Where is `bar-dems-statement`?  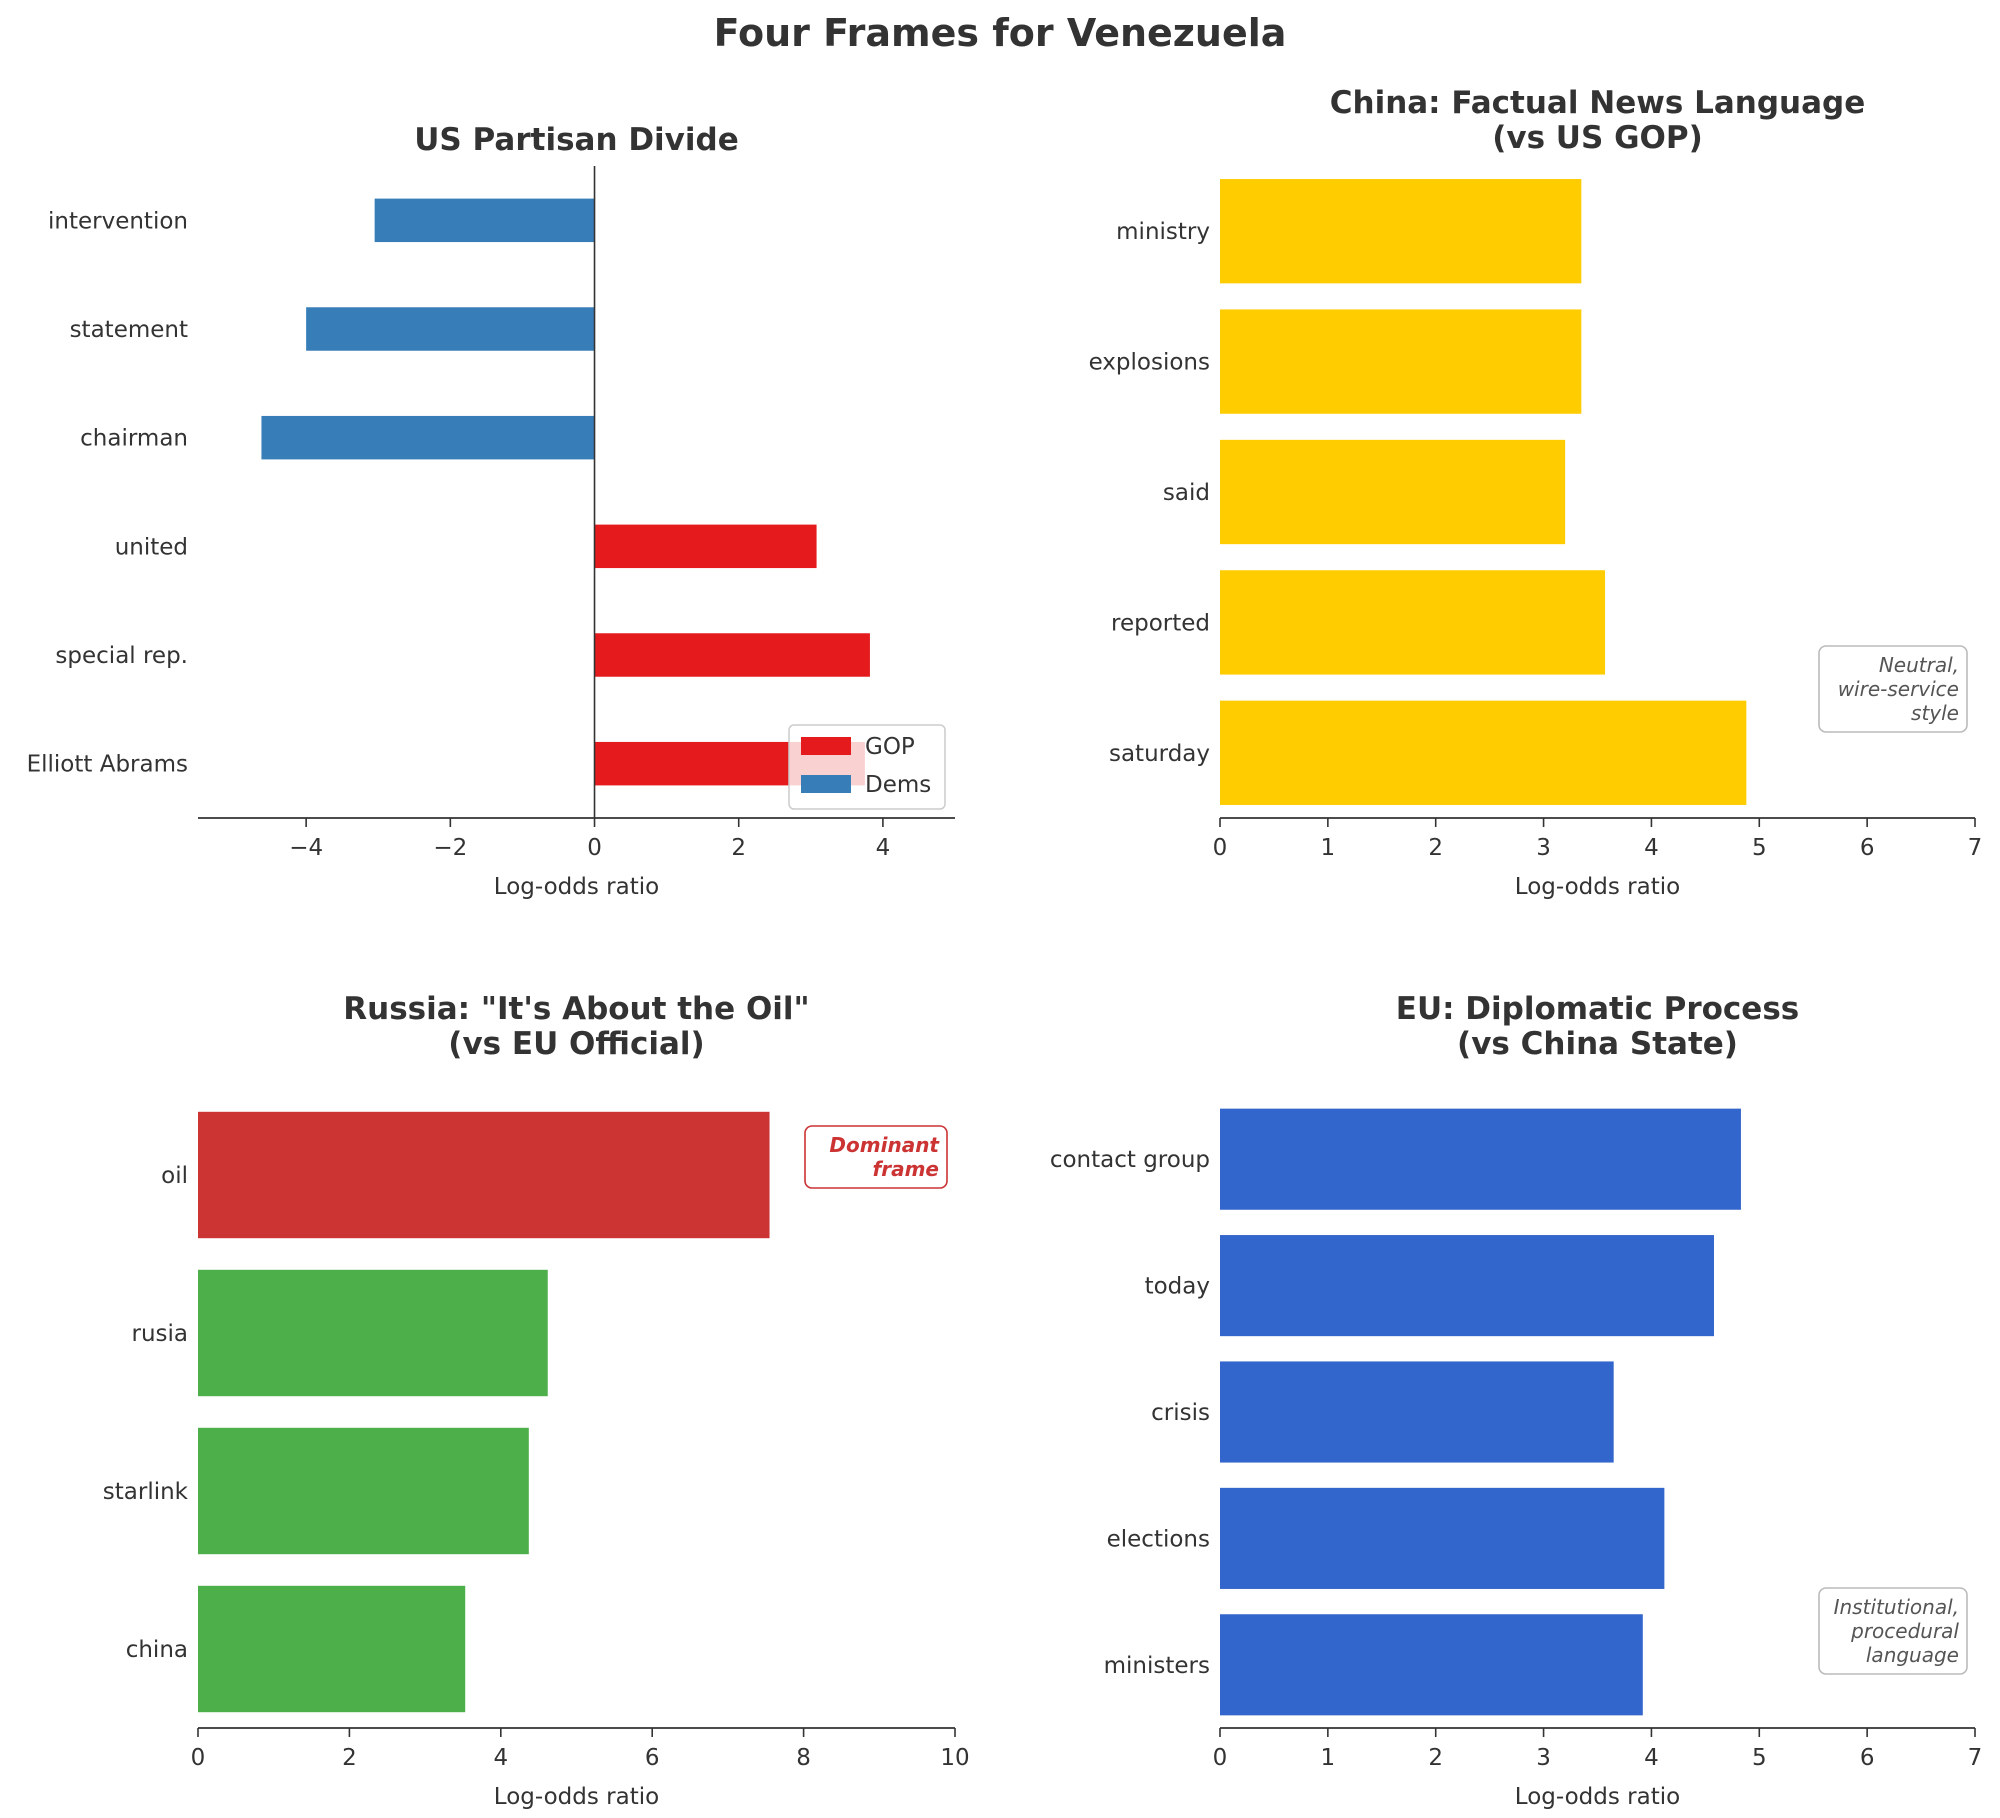
bar-dems-statement is located at coordinates (450, 329).